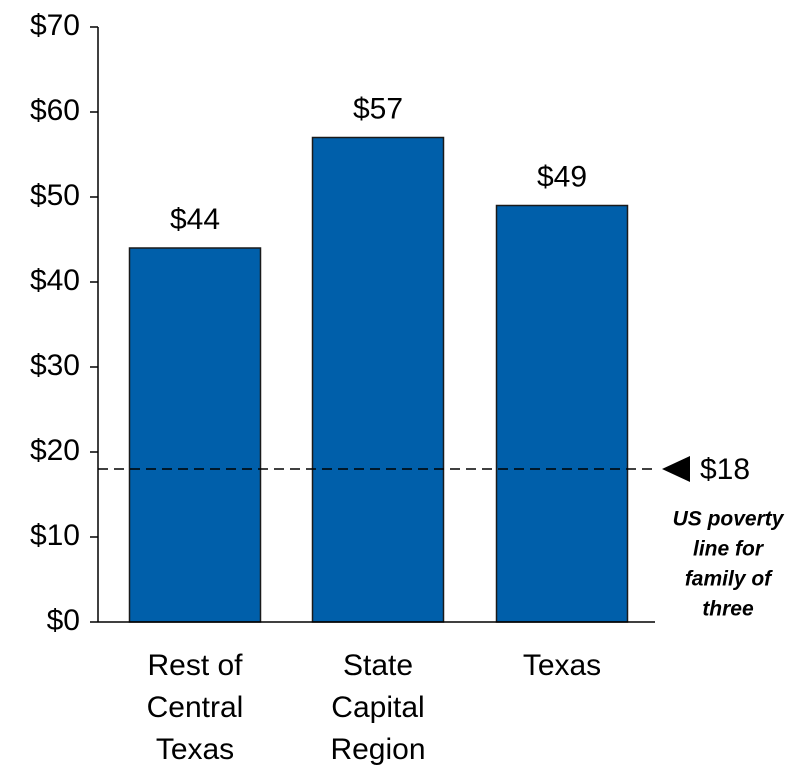 The width and height of the screenshot is (801, 773). Describe the element at coordinates (378, 665) in the screenshot. I see `x-tick-label: State` at that location.